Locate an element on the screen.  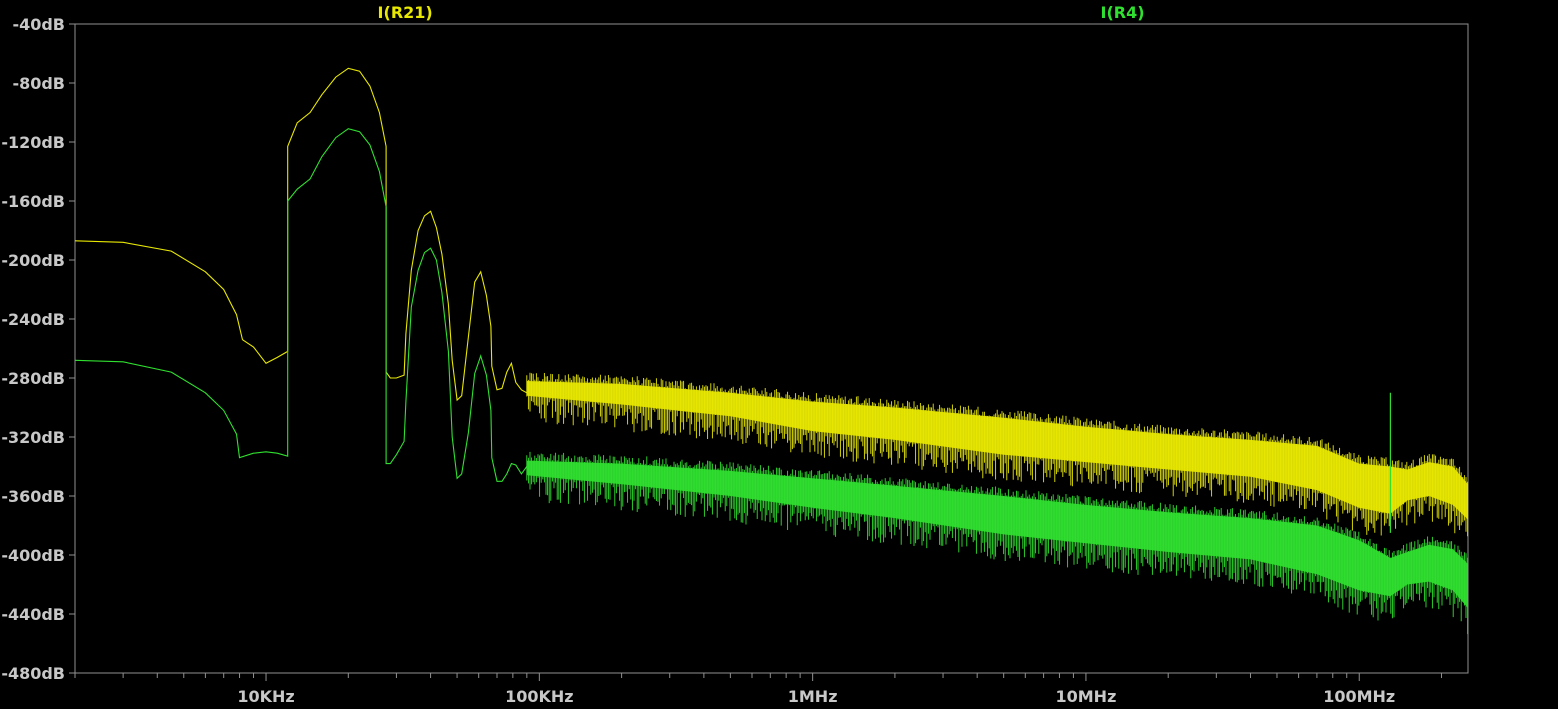
trace-label-ir4: I(R4) is located at coordinates (1123, 12).